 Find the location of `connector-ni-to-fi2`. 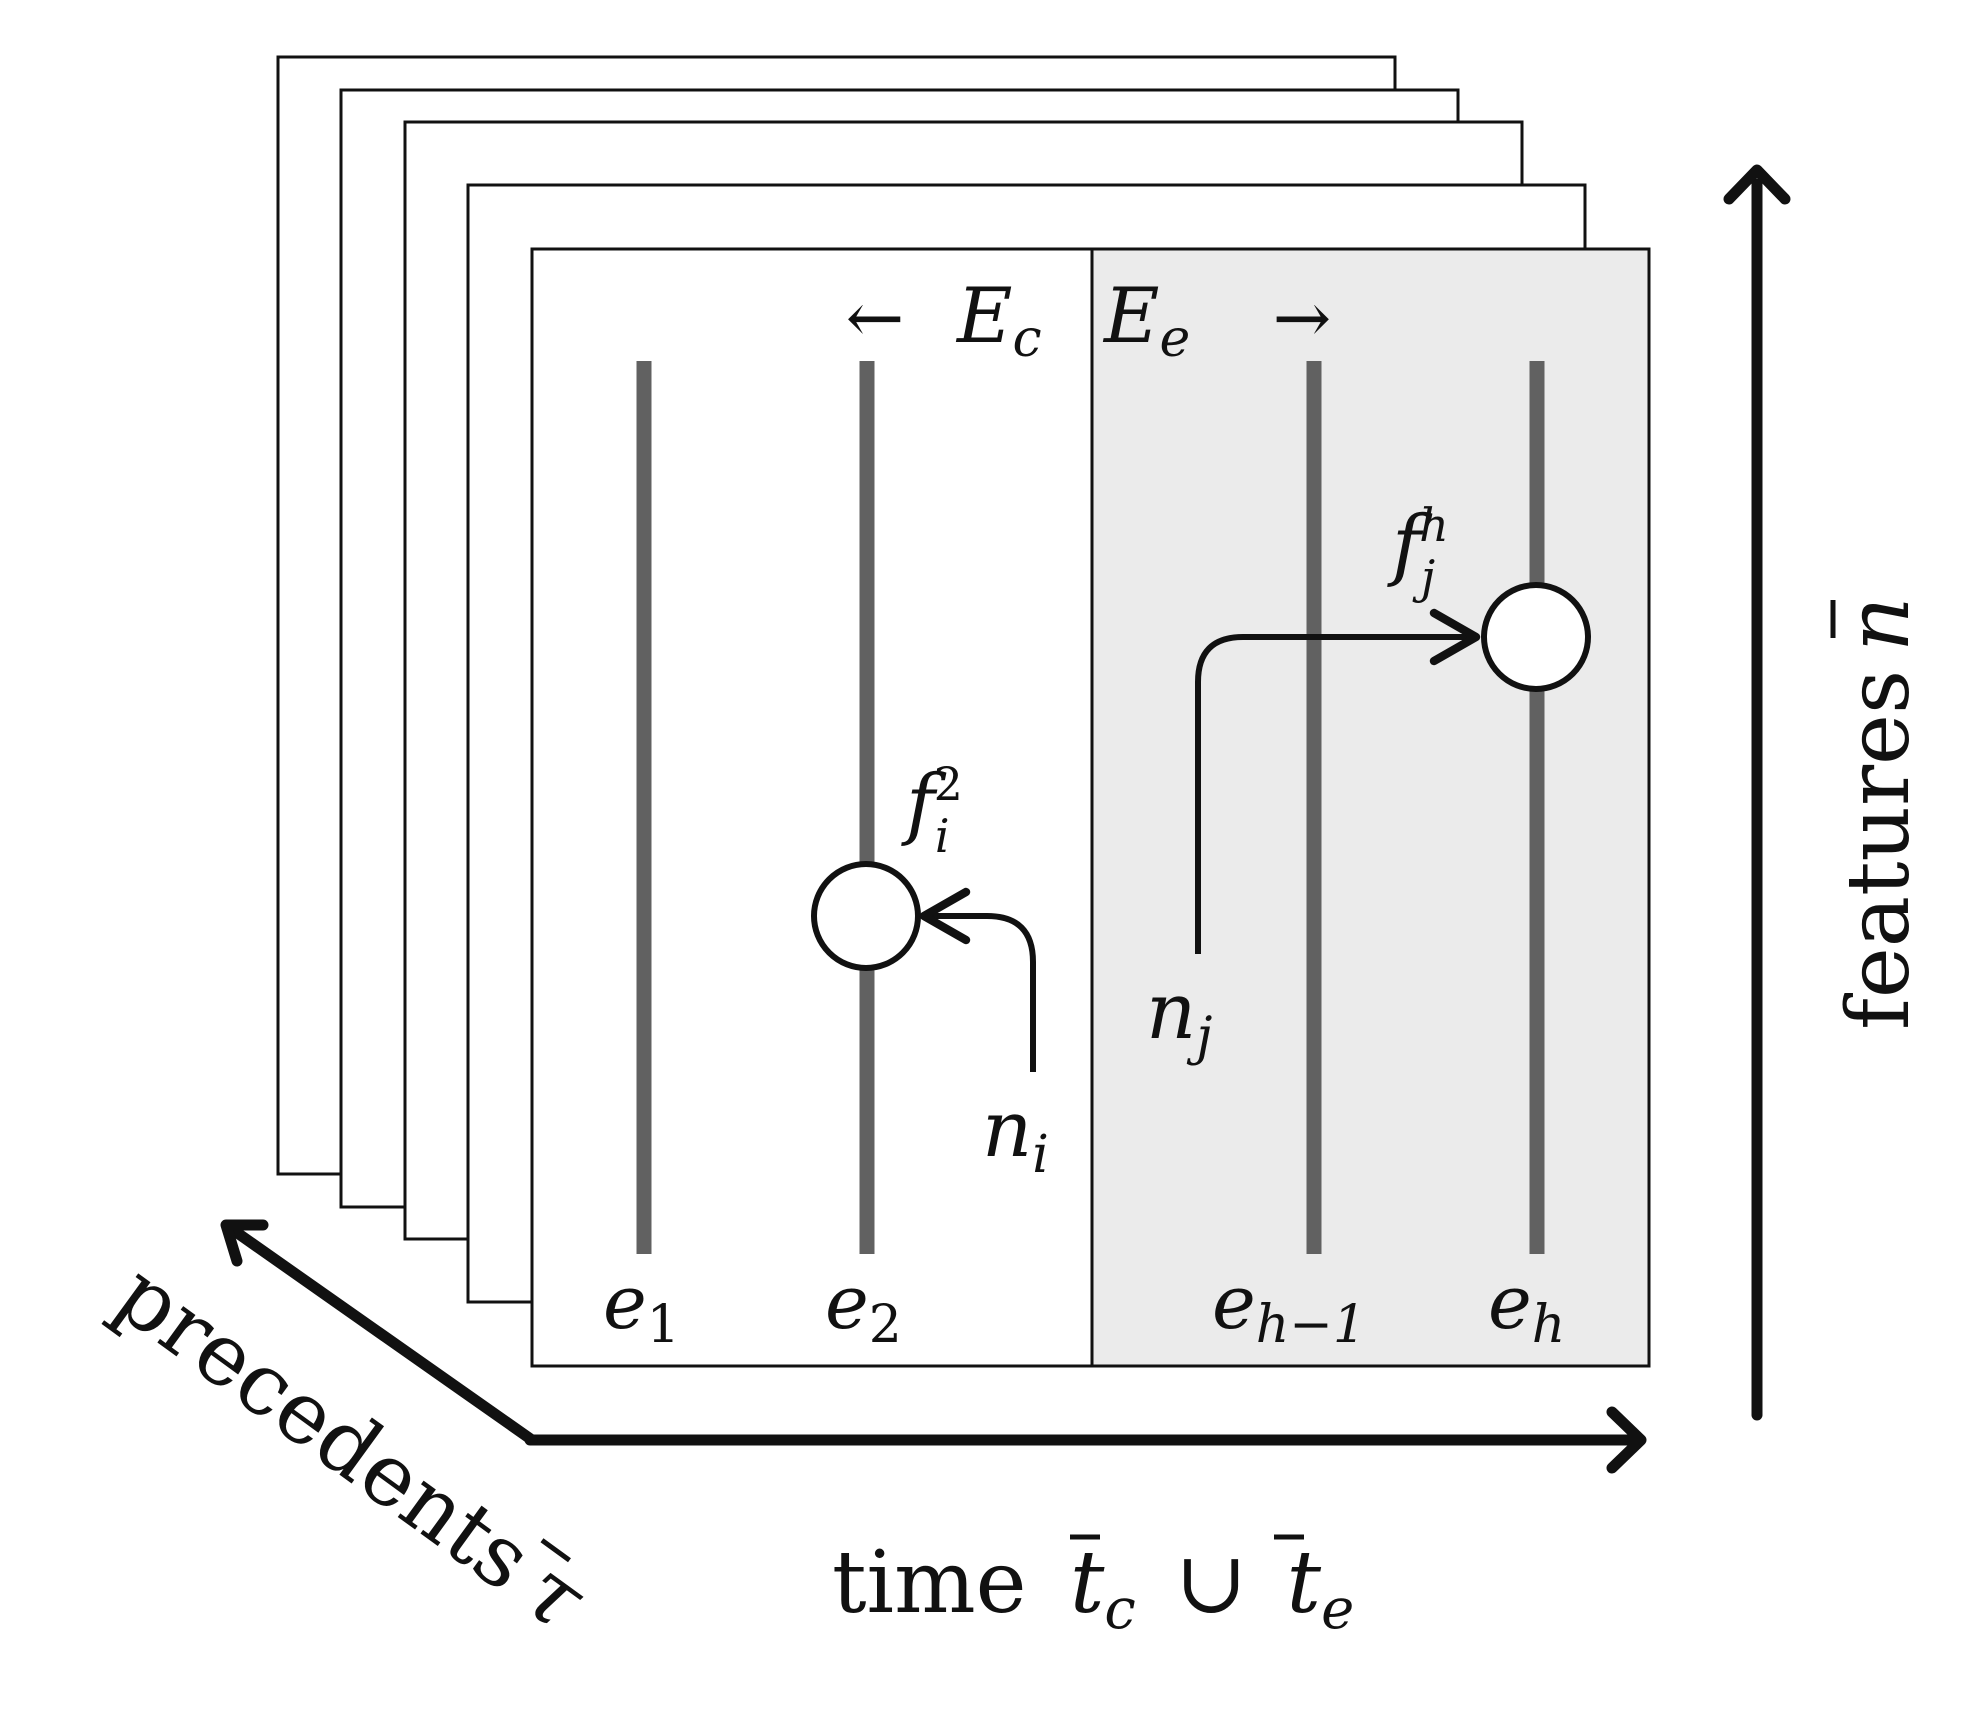

connector-ni-to-fi2 is located at coordinates (977, 979).